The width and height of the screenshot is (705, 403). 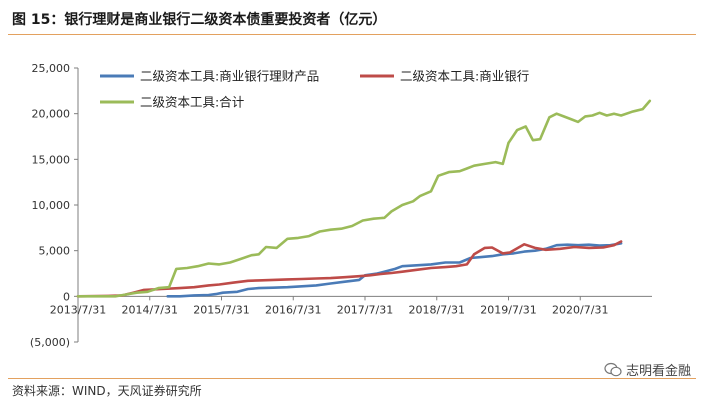 I want to click on source-note: 资料来源：WIND，天风证券研究所, so click(x=107, y=391).